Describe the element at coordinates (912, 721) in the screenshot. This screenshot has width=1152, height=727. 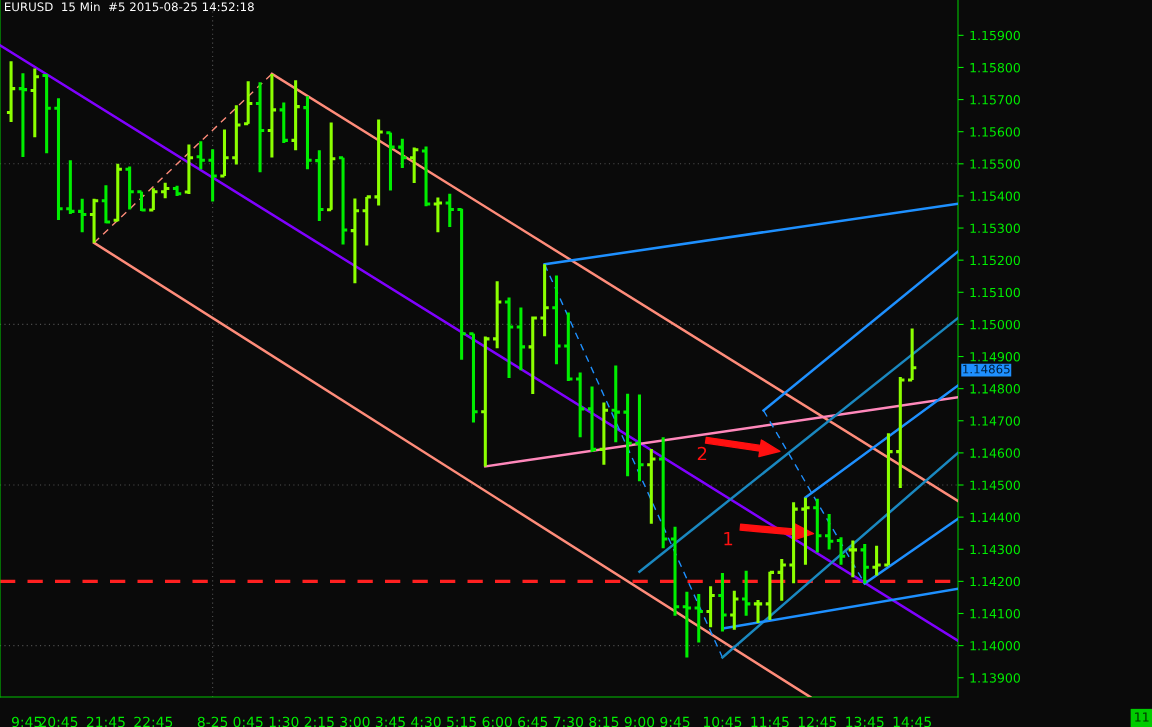
I see `x-tick-label: 14:45` at that location.